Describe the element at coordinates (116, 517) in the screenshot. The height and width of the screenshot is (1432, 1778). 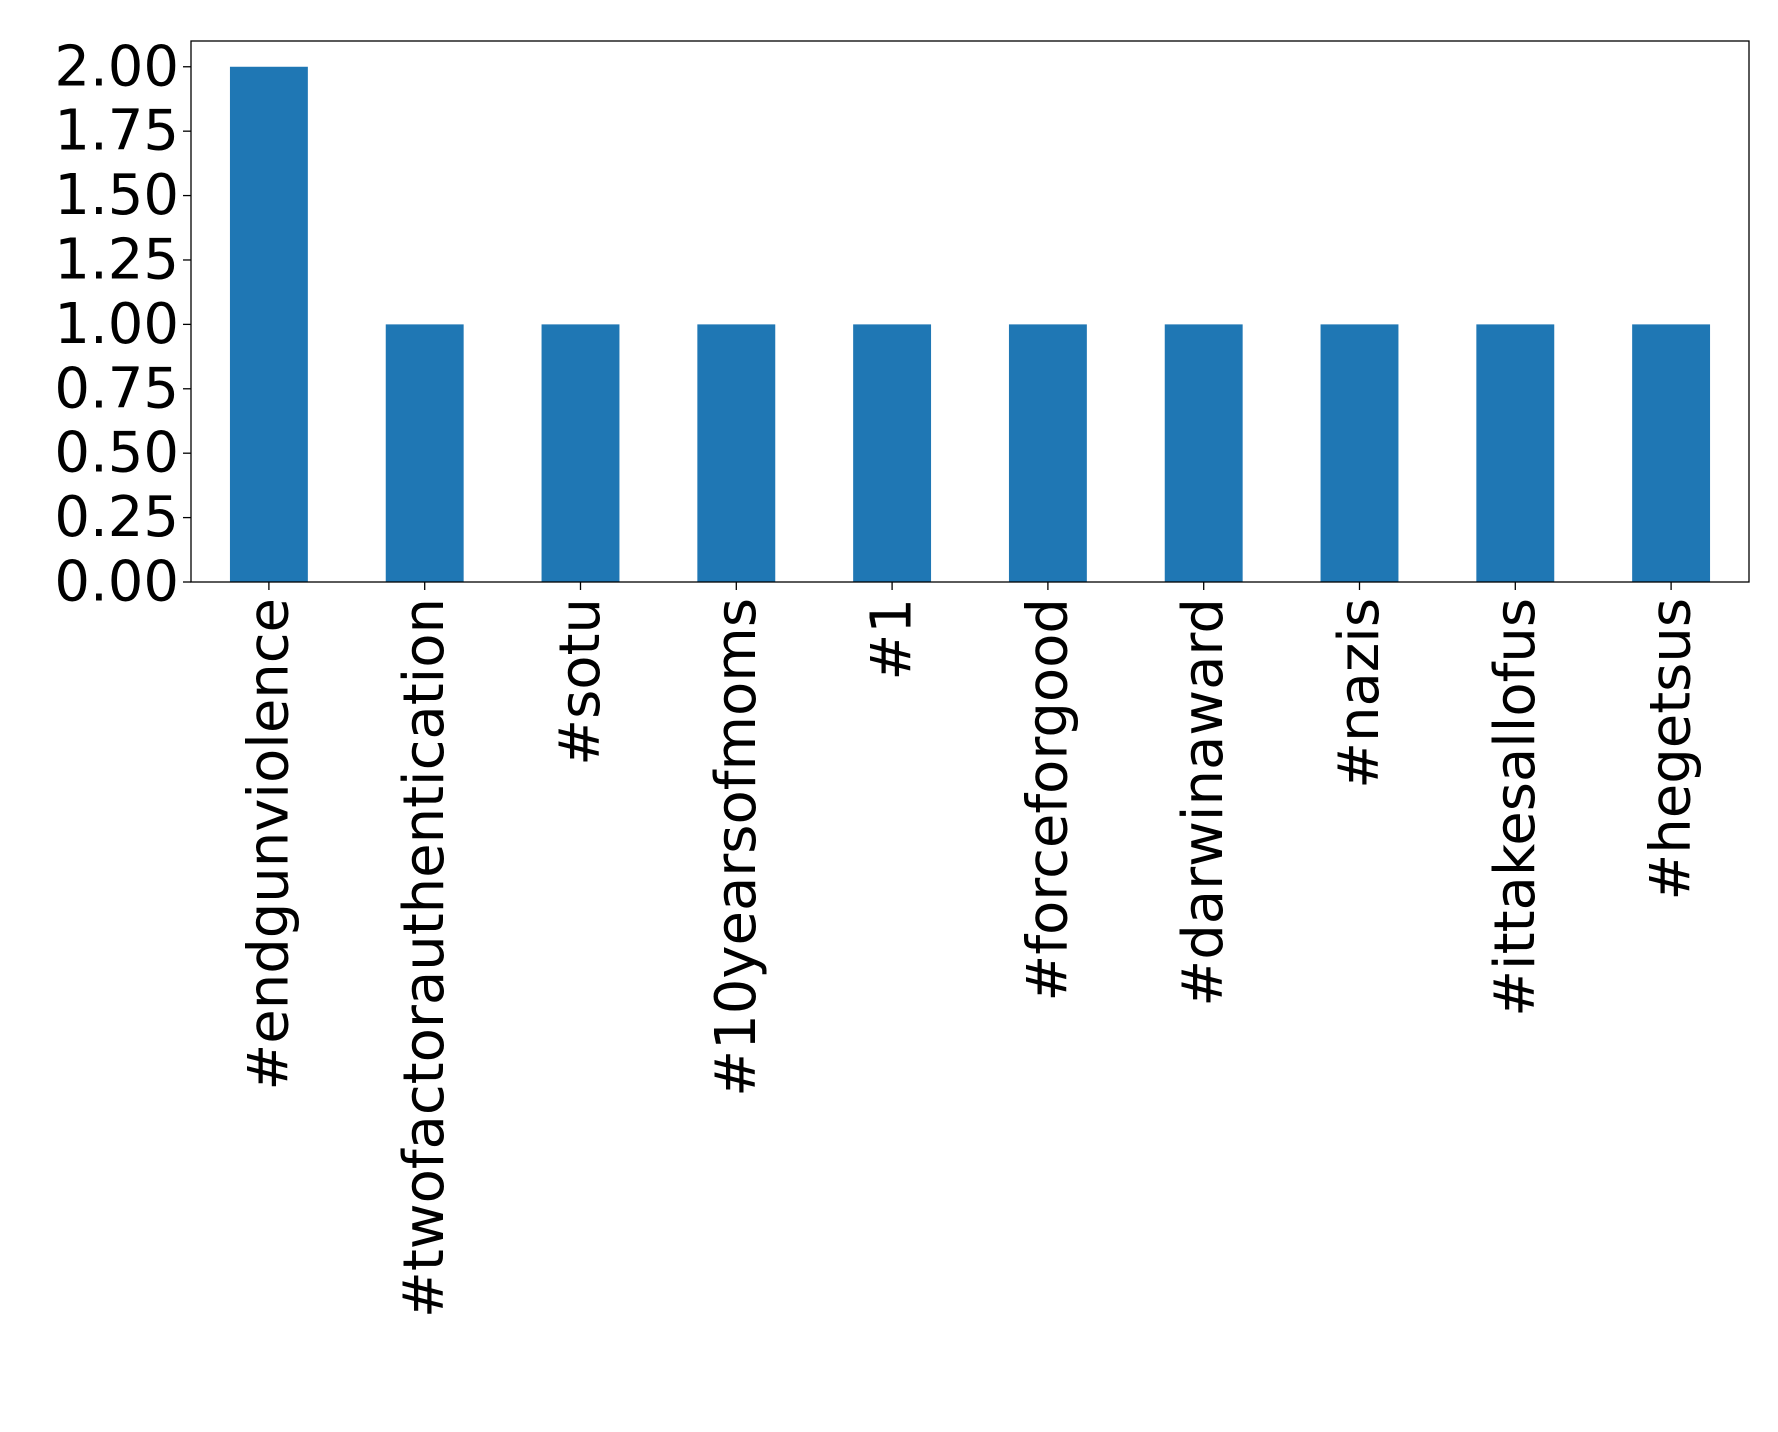
I see `y-tick-label: 0.25` at that location.